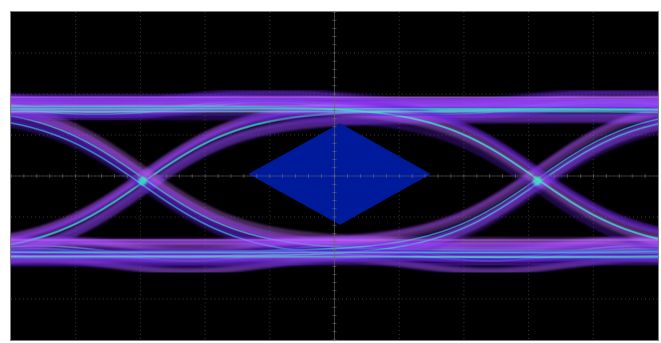 The image size is (661, 343). Describe the element at coordinates (339, 174) in the screenshot. I see `eye-mask-diamond` at that location.